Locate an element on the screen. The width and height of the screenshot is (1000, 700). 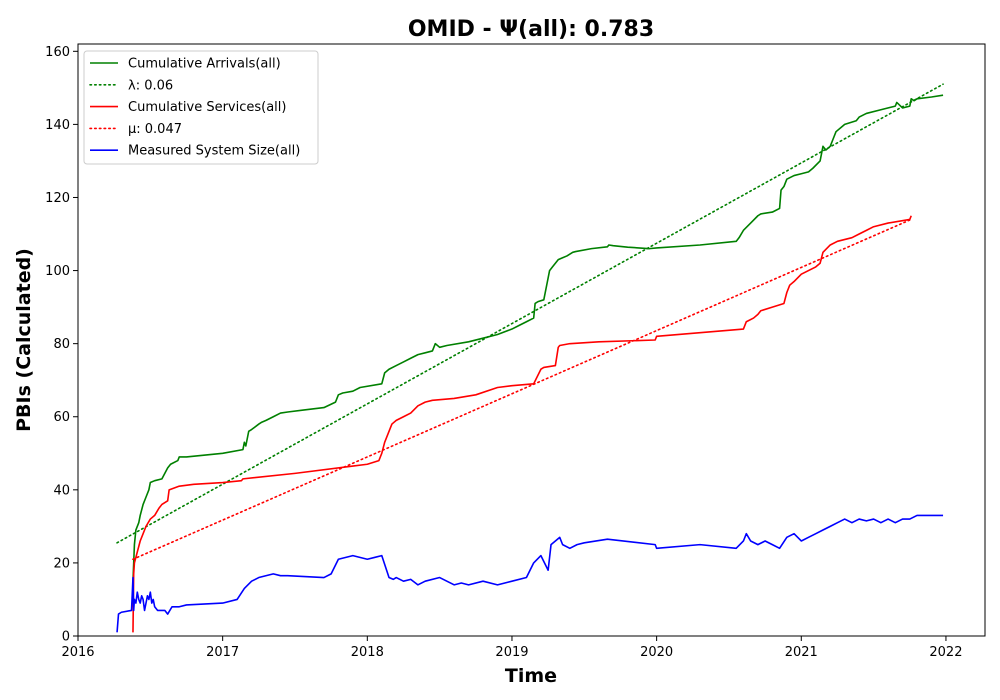
x-tick-label: 2018 is located at coordinates (367, 652).